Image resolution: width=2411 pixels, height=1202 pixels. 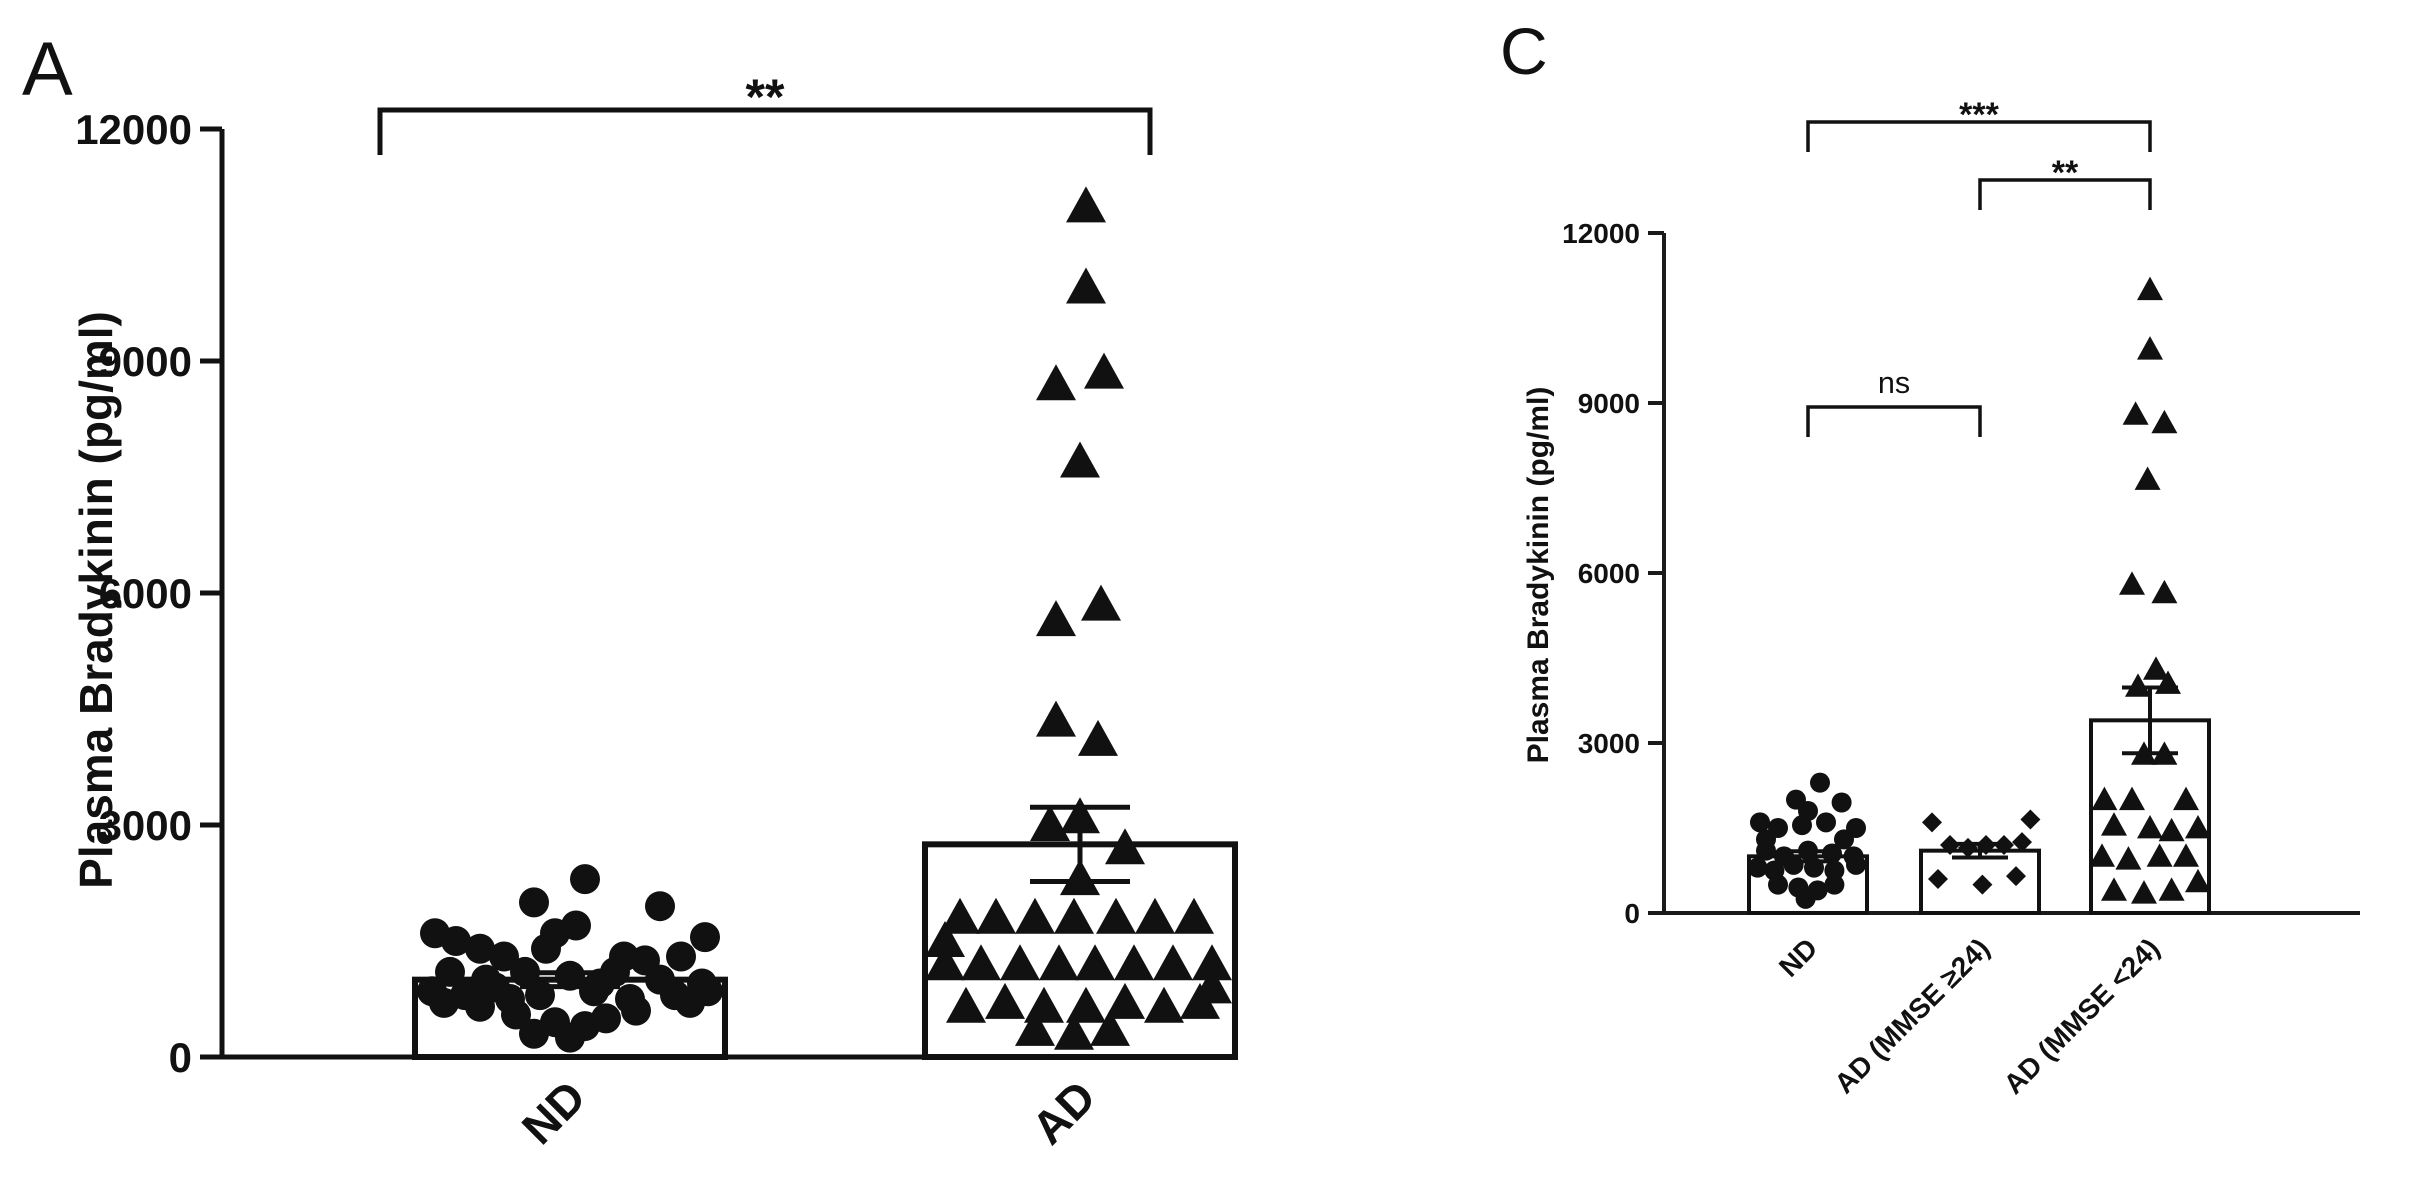 I want to click on panel-c-y-tick-label-9000: 9000, so click(x=1609, y=403).